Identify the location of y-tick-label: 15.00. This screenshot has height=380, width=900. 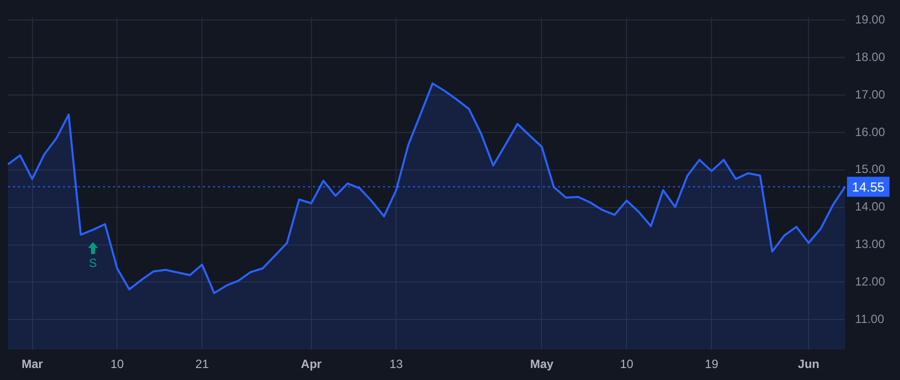
(870, 169).